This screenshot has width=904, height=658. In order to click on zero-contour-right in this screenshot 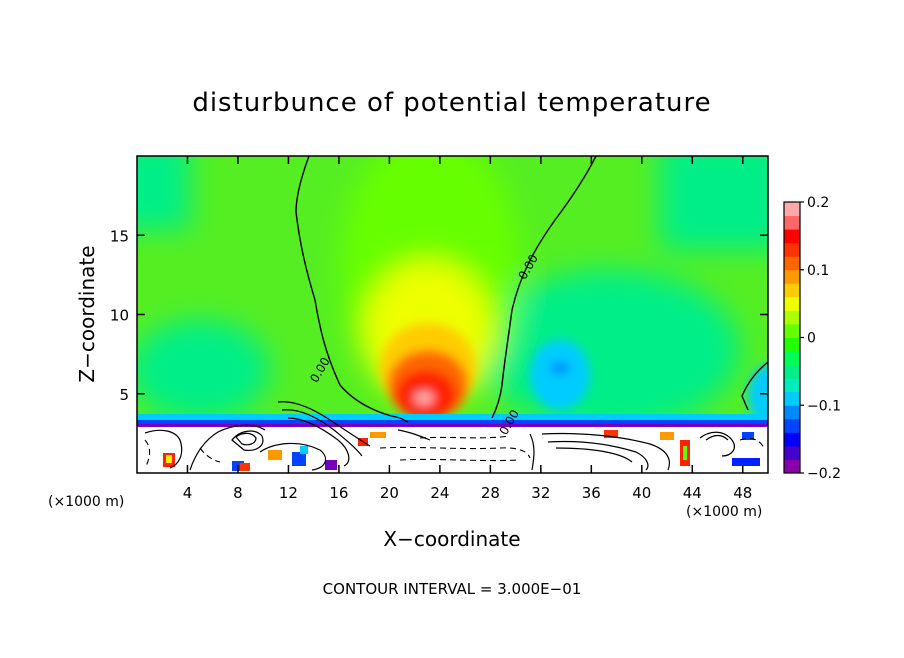, I will do `click(544, 287)`.